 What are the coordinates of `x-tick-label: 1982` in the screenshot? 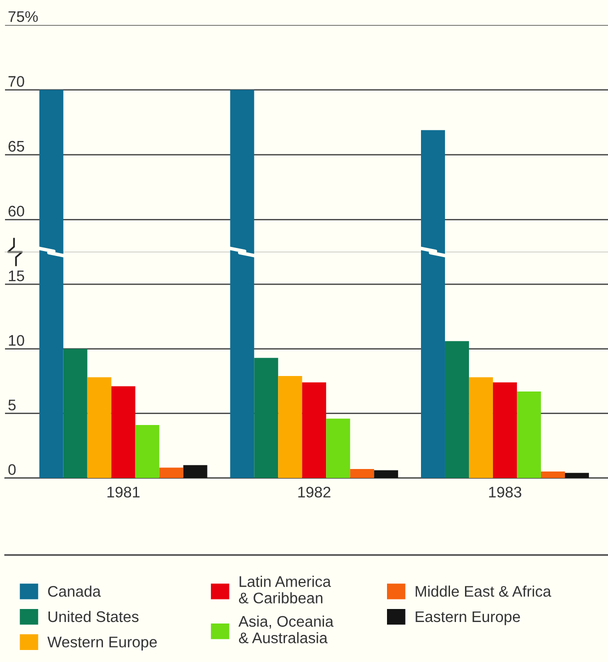 It's located at (314, 492).